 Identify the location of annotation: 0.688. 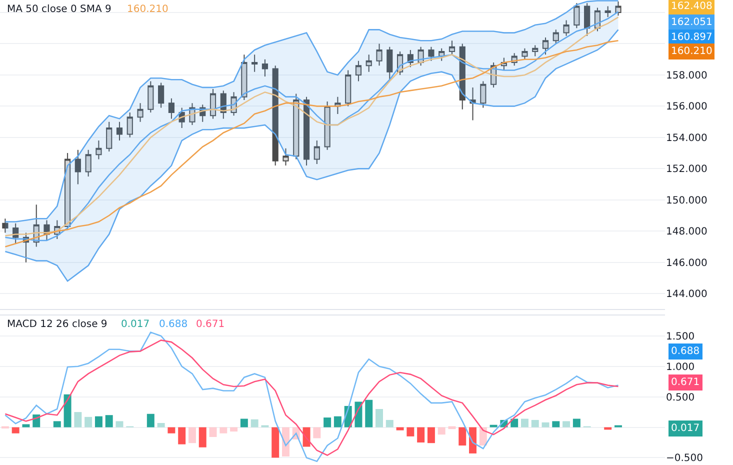
(173, 324).